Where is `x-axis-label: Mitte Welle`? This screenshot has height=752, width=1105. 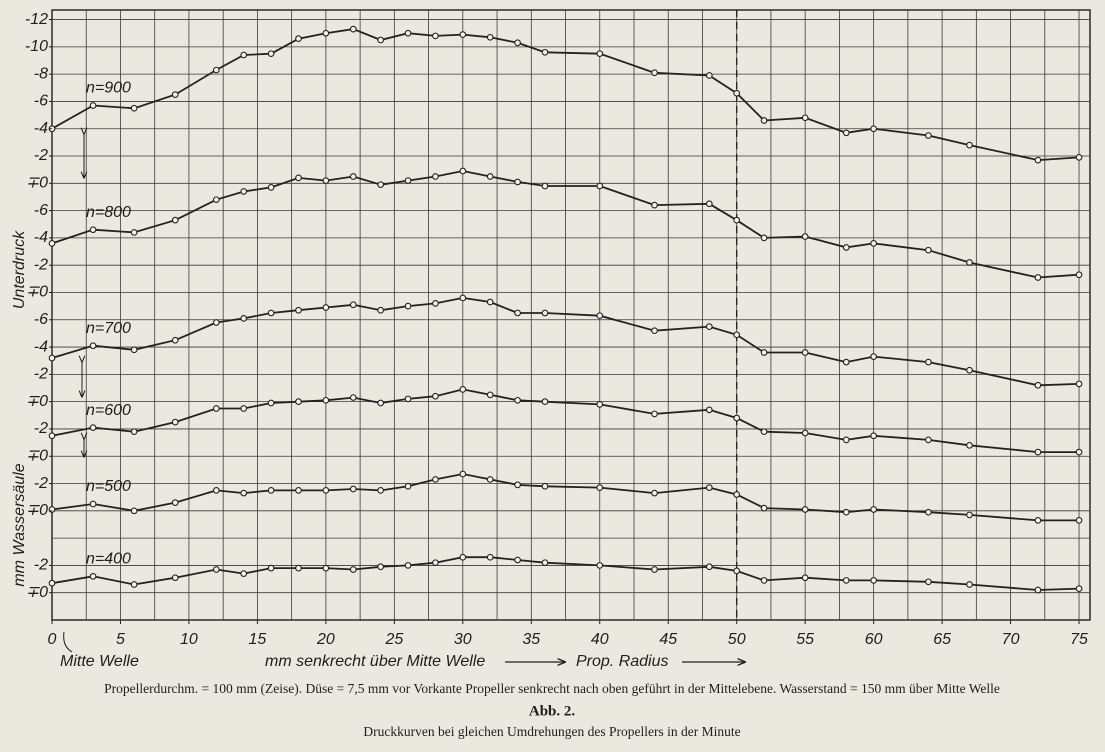 x-axis-label: Mitte Welle is located at coordinates (99, 661).